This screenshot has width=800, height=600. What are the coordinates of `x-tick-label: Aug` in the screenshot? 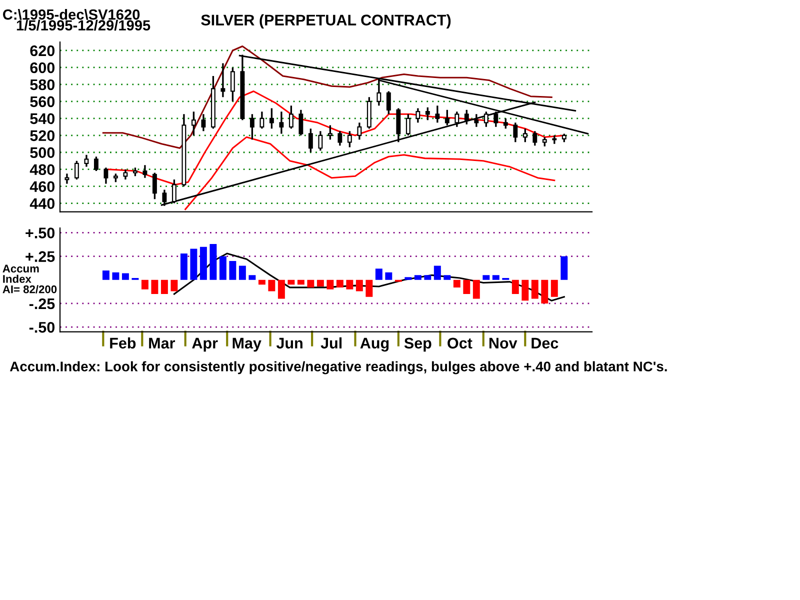 It's located at (374, 345).